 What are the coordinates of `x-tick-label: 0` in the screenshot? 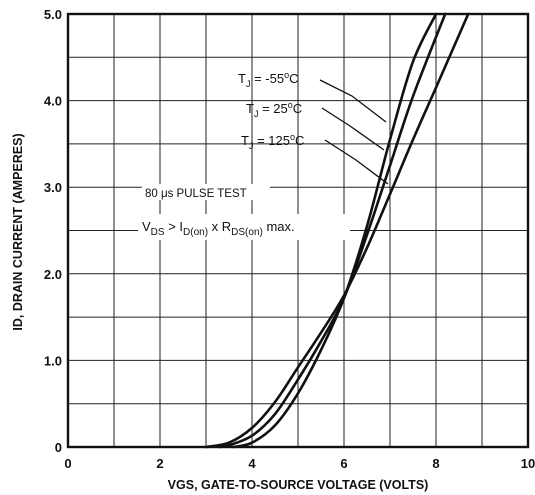 It's located at (67, 463).